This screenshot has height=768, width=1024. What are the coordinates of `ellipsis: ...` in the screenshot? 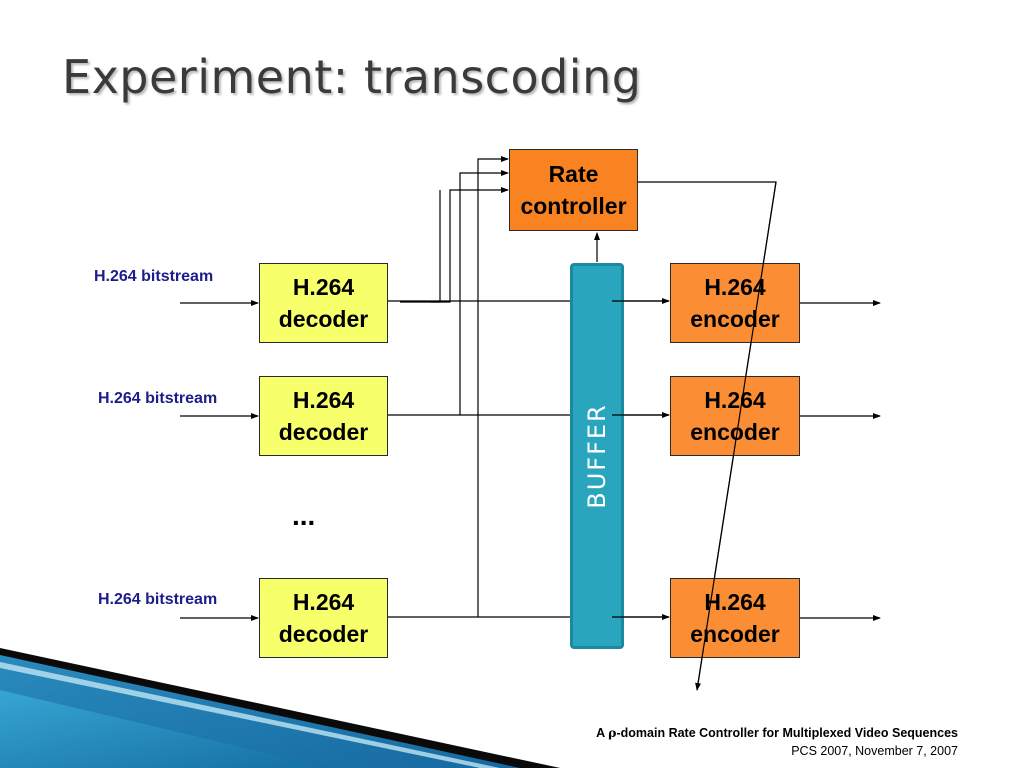 It's located at (304, 515).